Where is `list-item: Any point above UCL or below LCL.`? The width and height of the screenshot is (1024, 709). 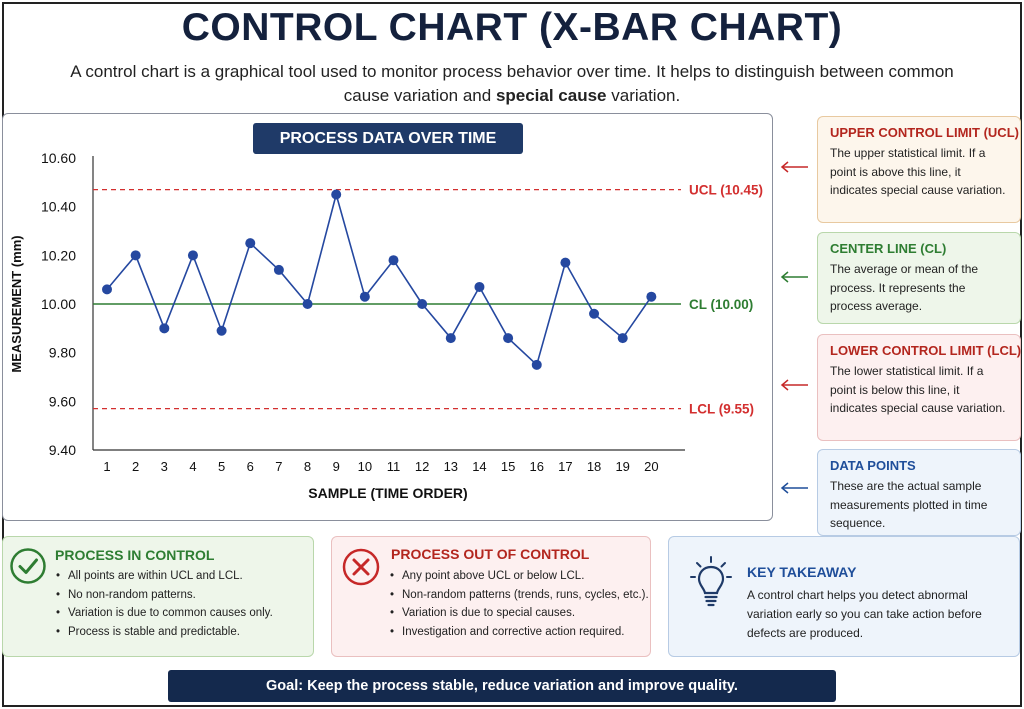 list-item: Any point above UCL or below LCL. is located at coordinates (519, 576).